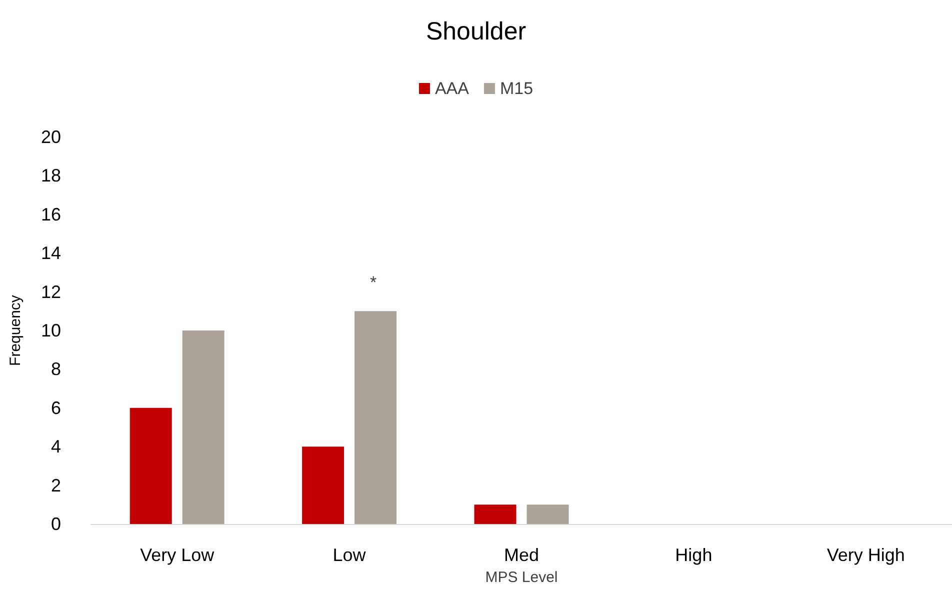 This screenshot has height=607, width=952. Describe the element at coordinates (373, 282) in the screenshot. I see `annotation: *` at that location.